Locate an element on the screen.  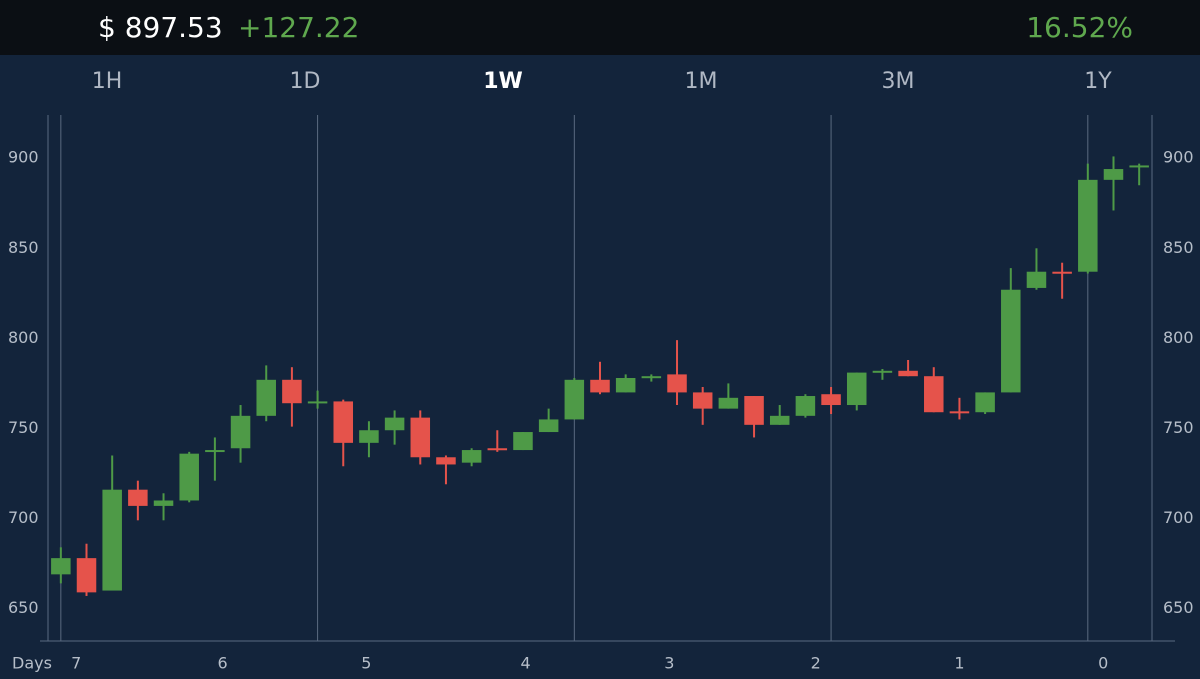
y-tick-label-right: 900 is located at coordinates (1178, 157).